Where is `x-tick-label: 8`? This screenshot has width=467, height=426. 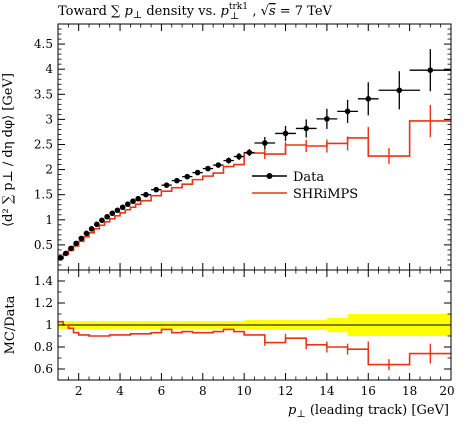
x-tick-label: 8 is located at coordinates (203, 391).